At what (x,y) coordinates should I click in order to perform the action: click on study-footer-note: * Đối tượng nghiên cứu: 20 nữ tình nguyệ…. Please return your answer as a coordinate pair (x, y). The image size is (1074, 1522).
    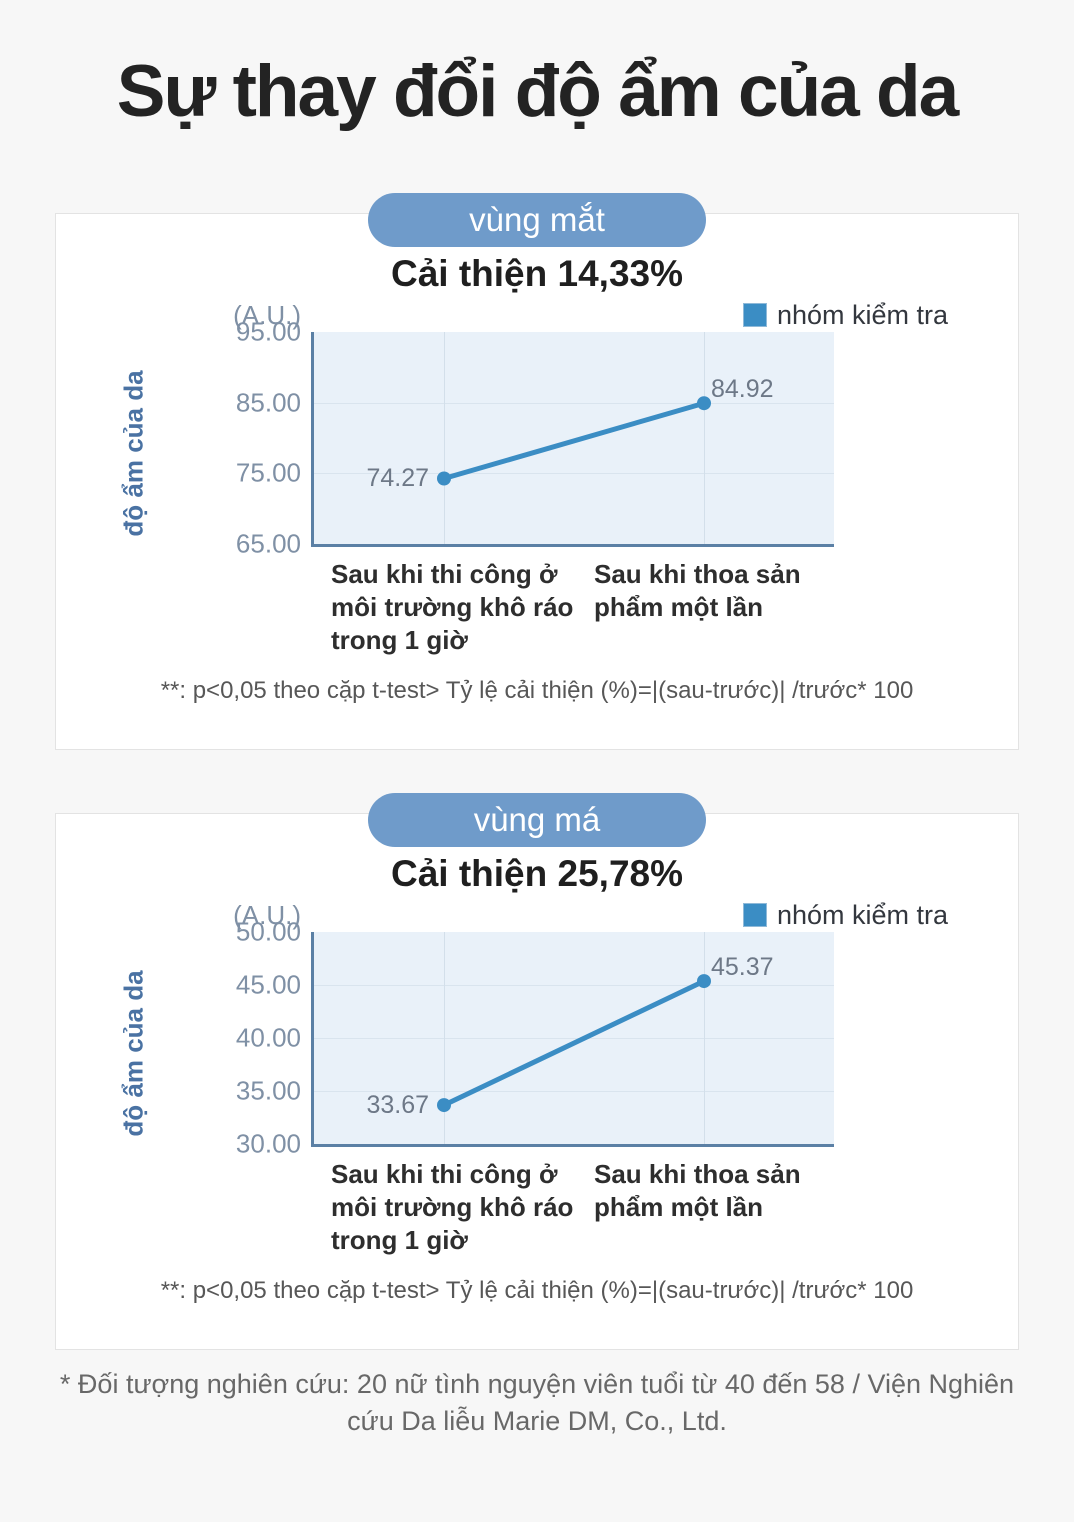
    Looking at the image, I should click on (537, 1402).